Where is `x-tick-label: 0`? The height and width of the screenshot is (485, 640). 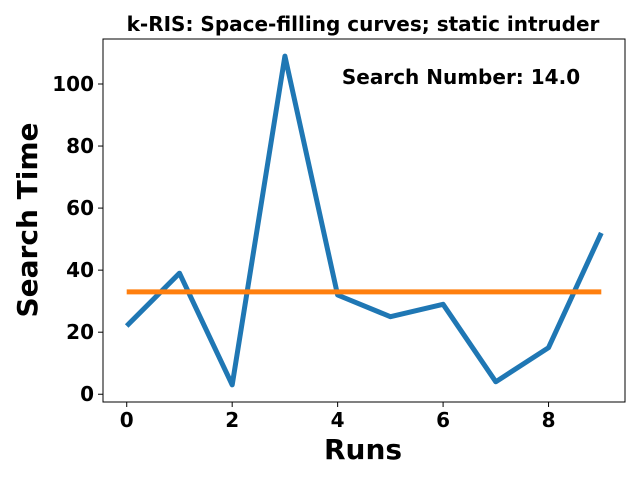 x-tick-label: 0 is located at coordinates (127, 420).